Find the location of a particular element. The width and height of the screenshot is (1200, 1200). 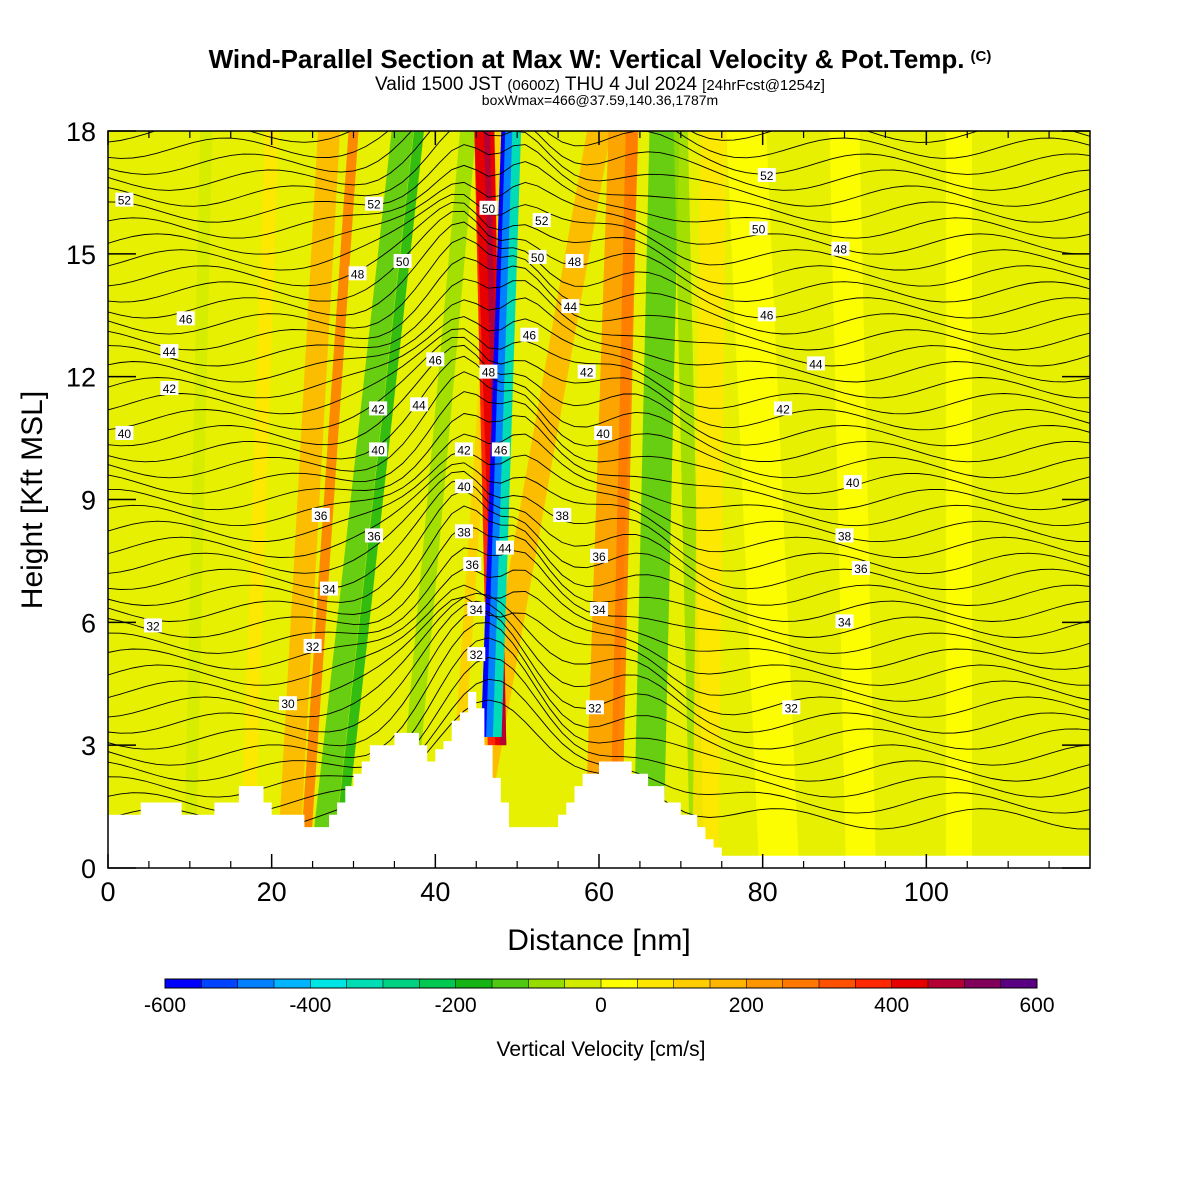

y-tick-label: 18 is located at coordinates (81, 132).